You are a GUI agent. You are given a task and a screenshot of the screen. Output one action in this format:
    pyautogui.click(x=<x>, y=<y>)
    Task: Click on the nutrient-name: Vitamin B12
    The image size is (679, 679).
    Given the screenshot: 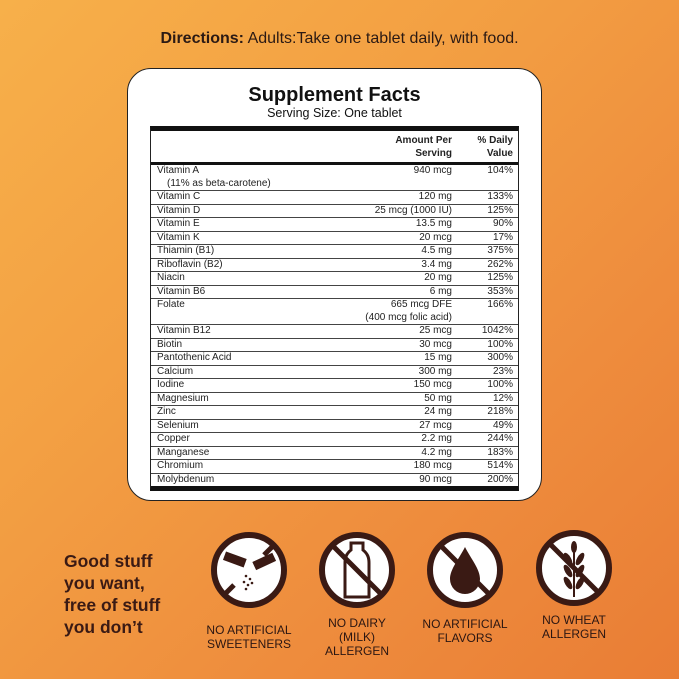 What is the action you would take?
    pyautogui.click(x=184, y=330)
    